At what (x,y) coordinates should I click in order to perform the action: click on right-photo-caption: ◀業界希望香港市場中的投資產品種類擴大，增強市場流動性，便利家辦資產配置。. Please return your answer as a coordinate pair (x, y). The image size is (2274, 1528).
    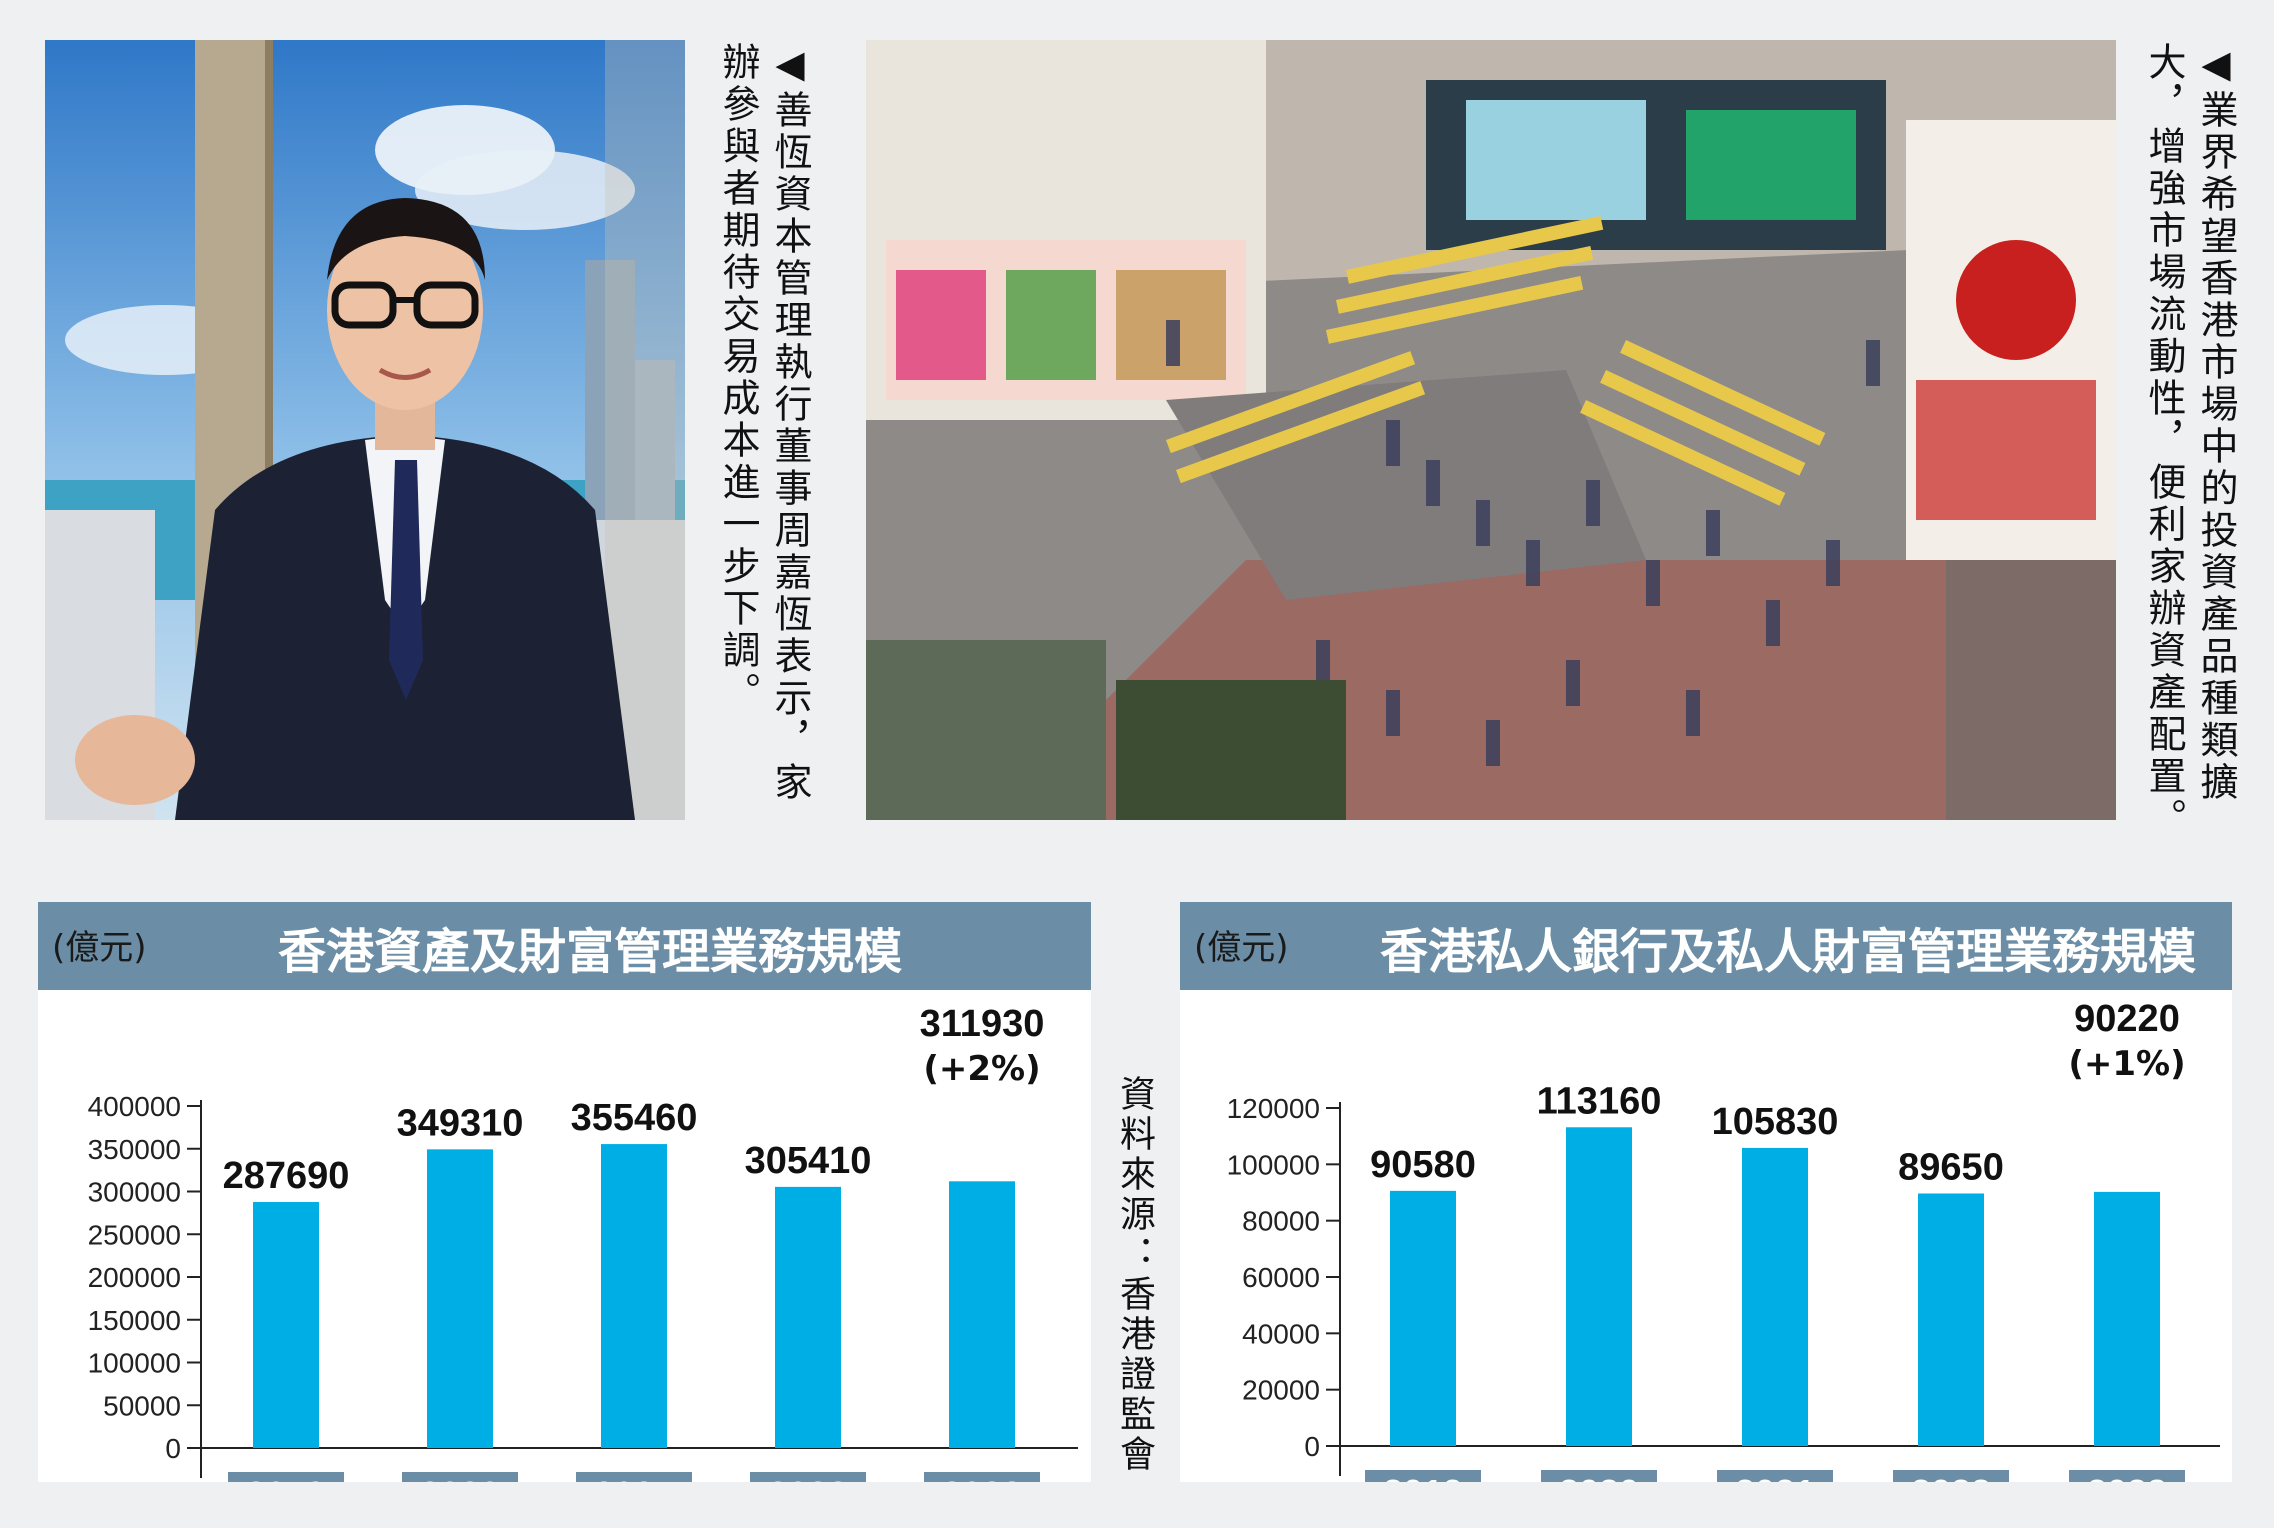
    Looking at the image, I should click on (2190, 441).